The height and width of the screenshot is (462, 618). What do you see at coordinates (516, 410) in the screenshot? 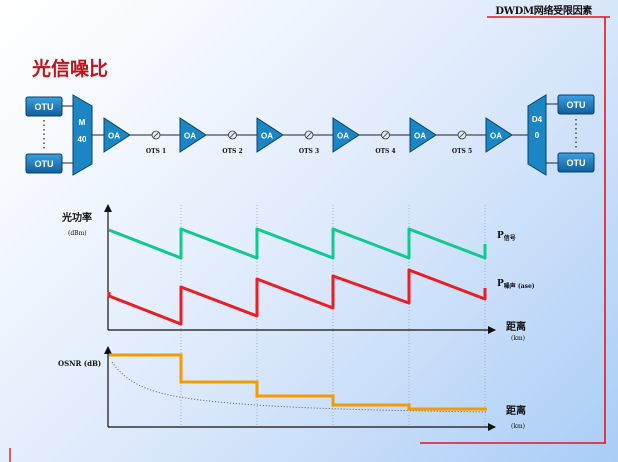
I see `osnr-x-label: 距离` at bounding box center [516, 410].